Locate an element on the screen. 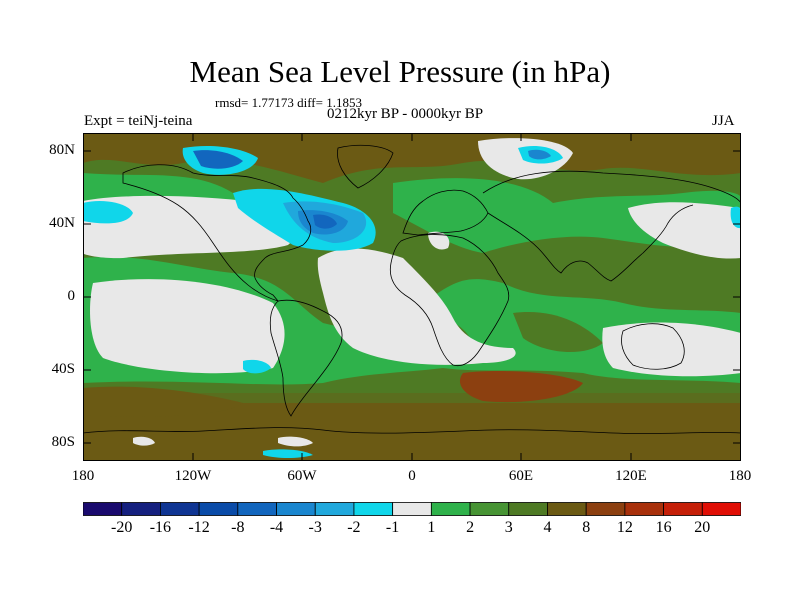 This screenshot has height=600, width=800. colorbar-label: 4 is located at coordinates (547, 527).